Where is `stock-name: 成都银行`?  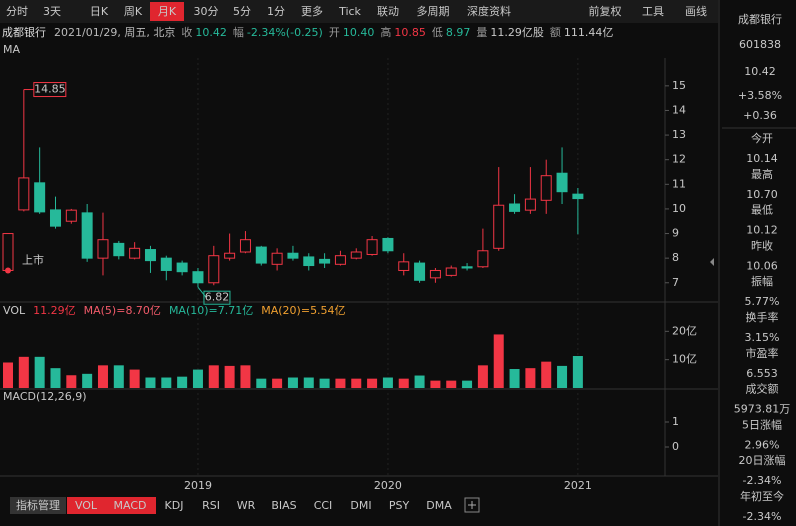
stock-name: 成都银行 is located at coordinates (24, 32).